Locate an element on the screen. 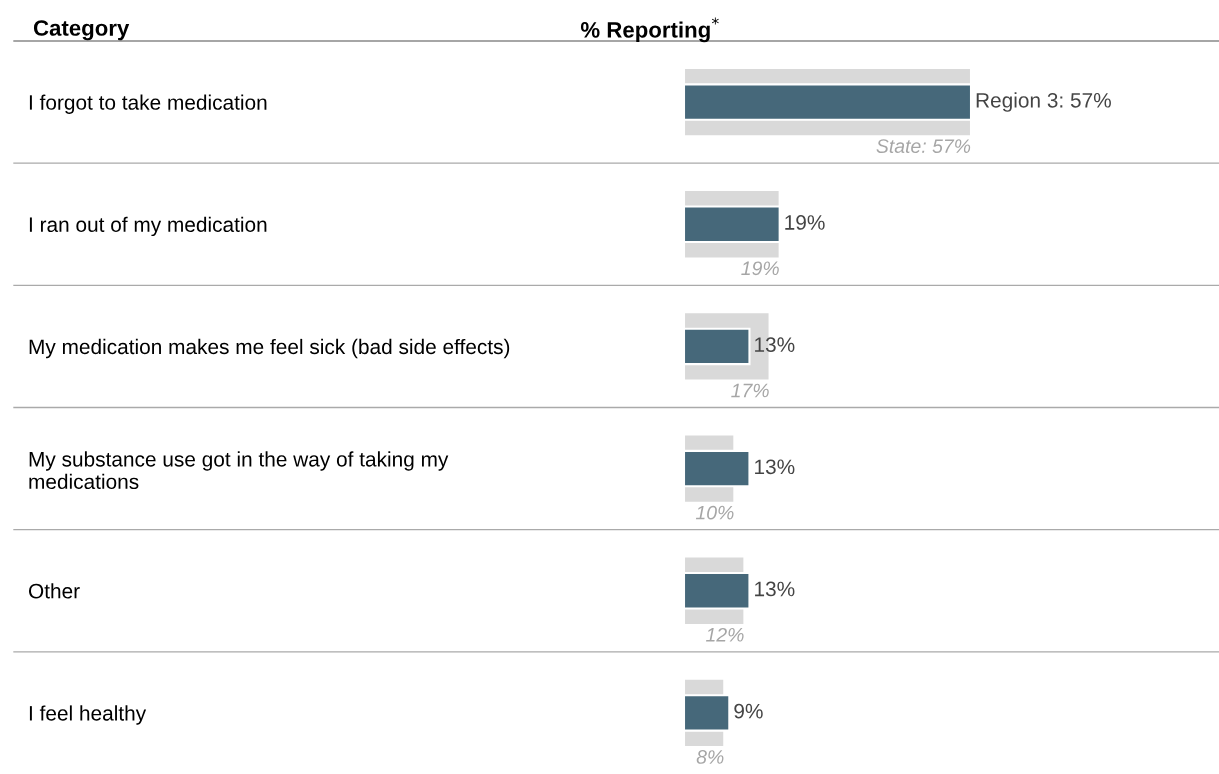 The width and height of the screenshot is (1219, 774). y-tick-label: I feel healthy is located at coordinates (88, 715).